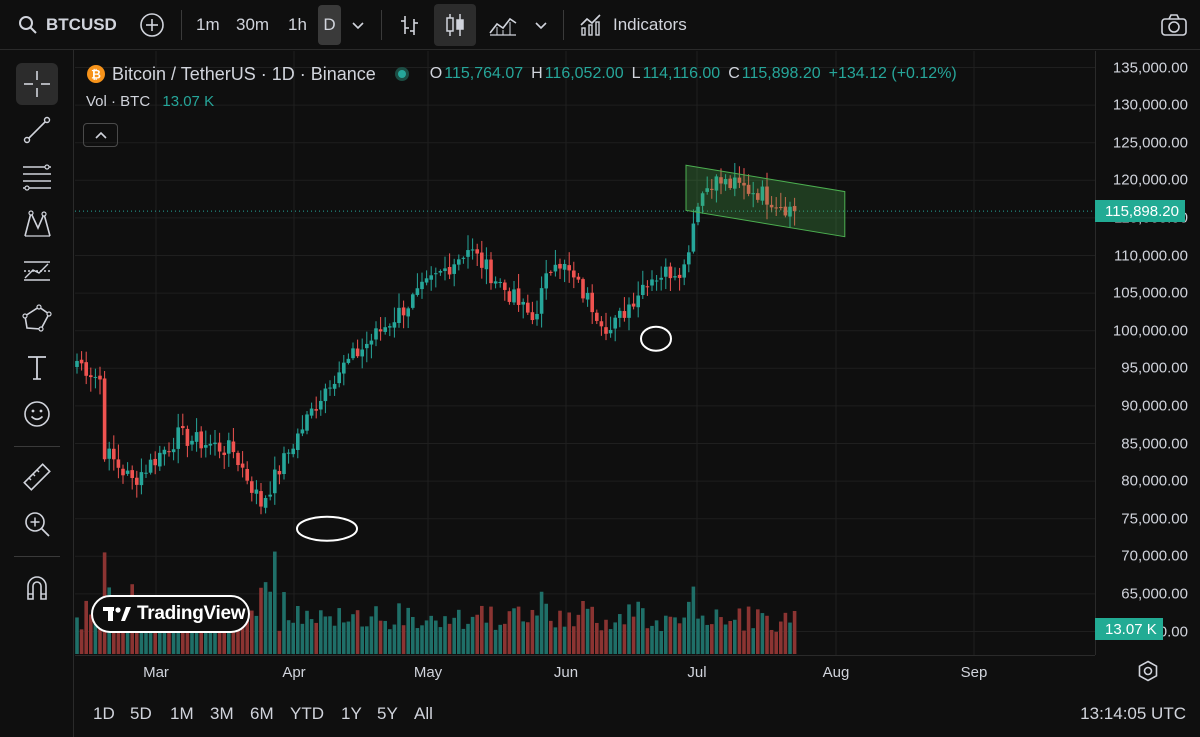 The image size is (1200, 737). Describe the element at coordinates (150, 101) in the screenshot. I see `volume-legend: Vol · BTC 13.07 K` at that location.